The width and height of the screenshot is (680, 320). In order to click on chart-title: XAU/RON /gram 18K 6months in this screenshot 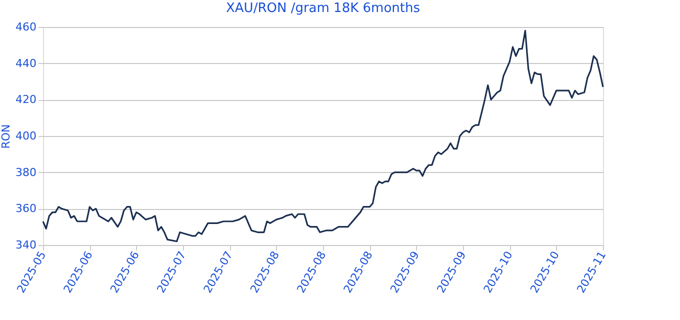, I will do `click(323, 8)`.